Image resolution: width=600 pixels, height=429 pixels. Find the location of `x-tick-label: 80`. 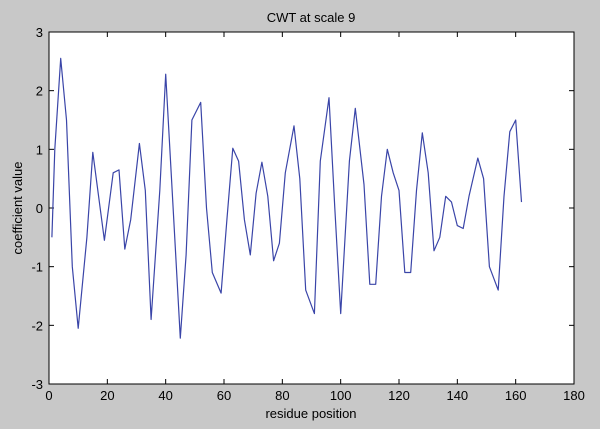

x-tick-label: 80 is located at coordinates (282, 395).